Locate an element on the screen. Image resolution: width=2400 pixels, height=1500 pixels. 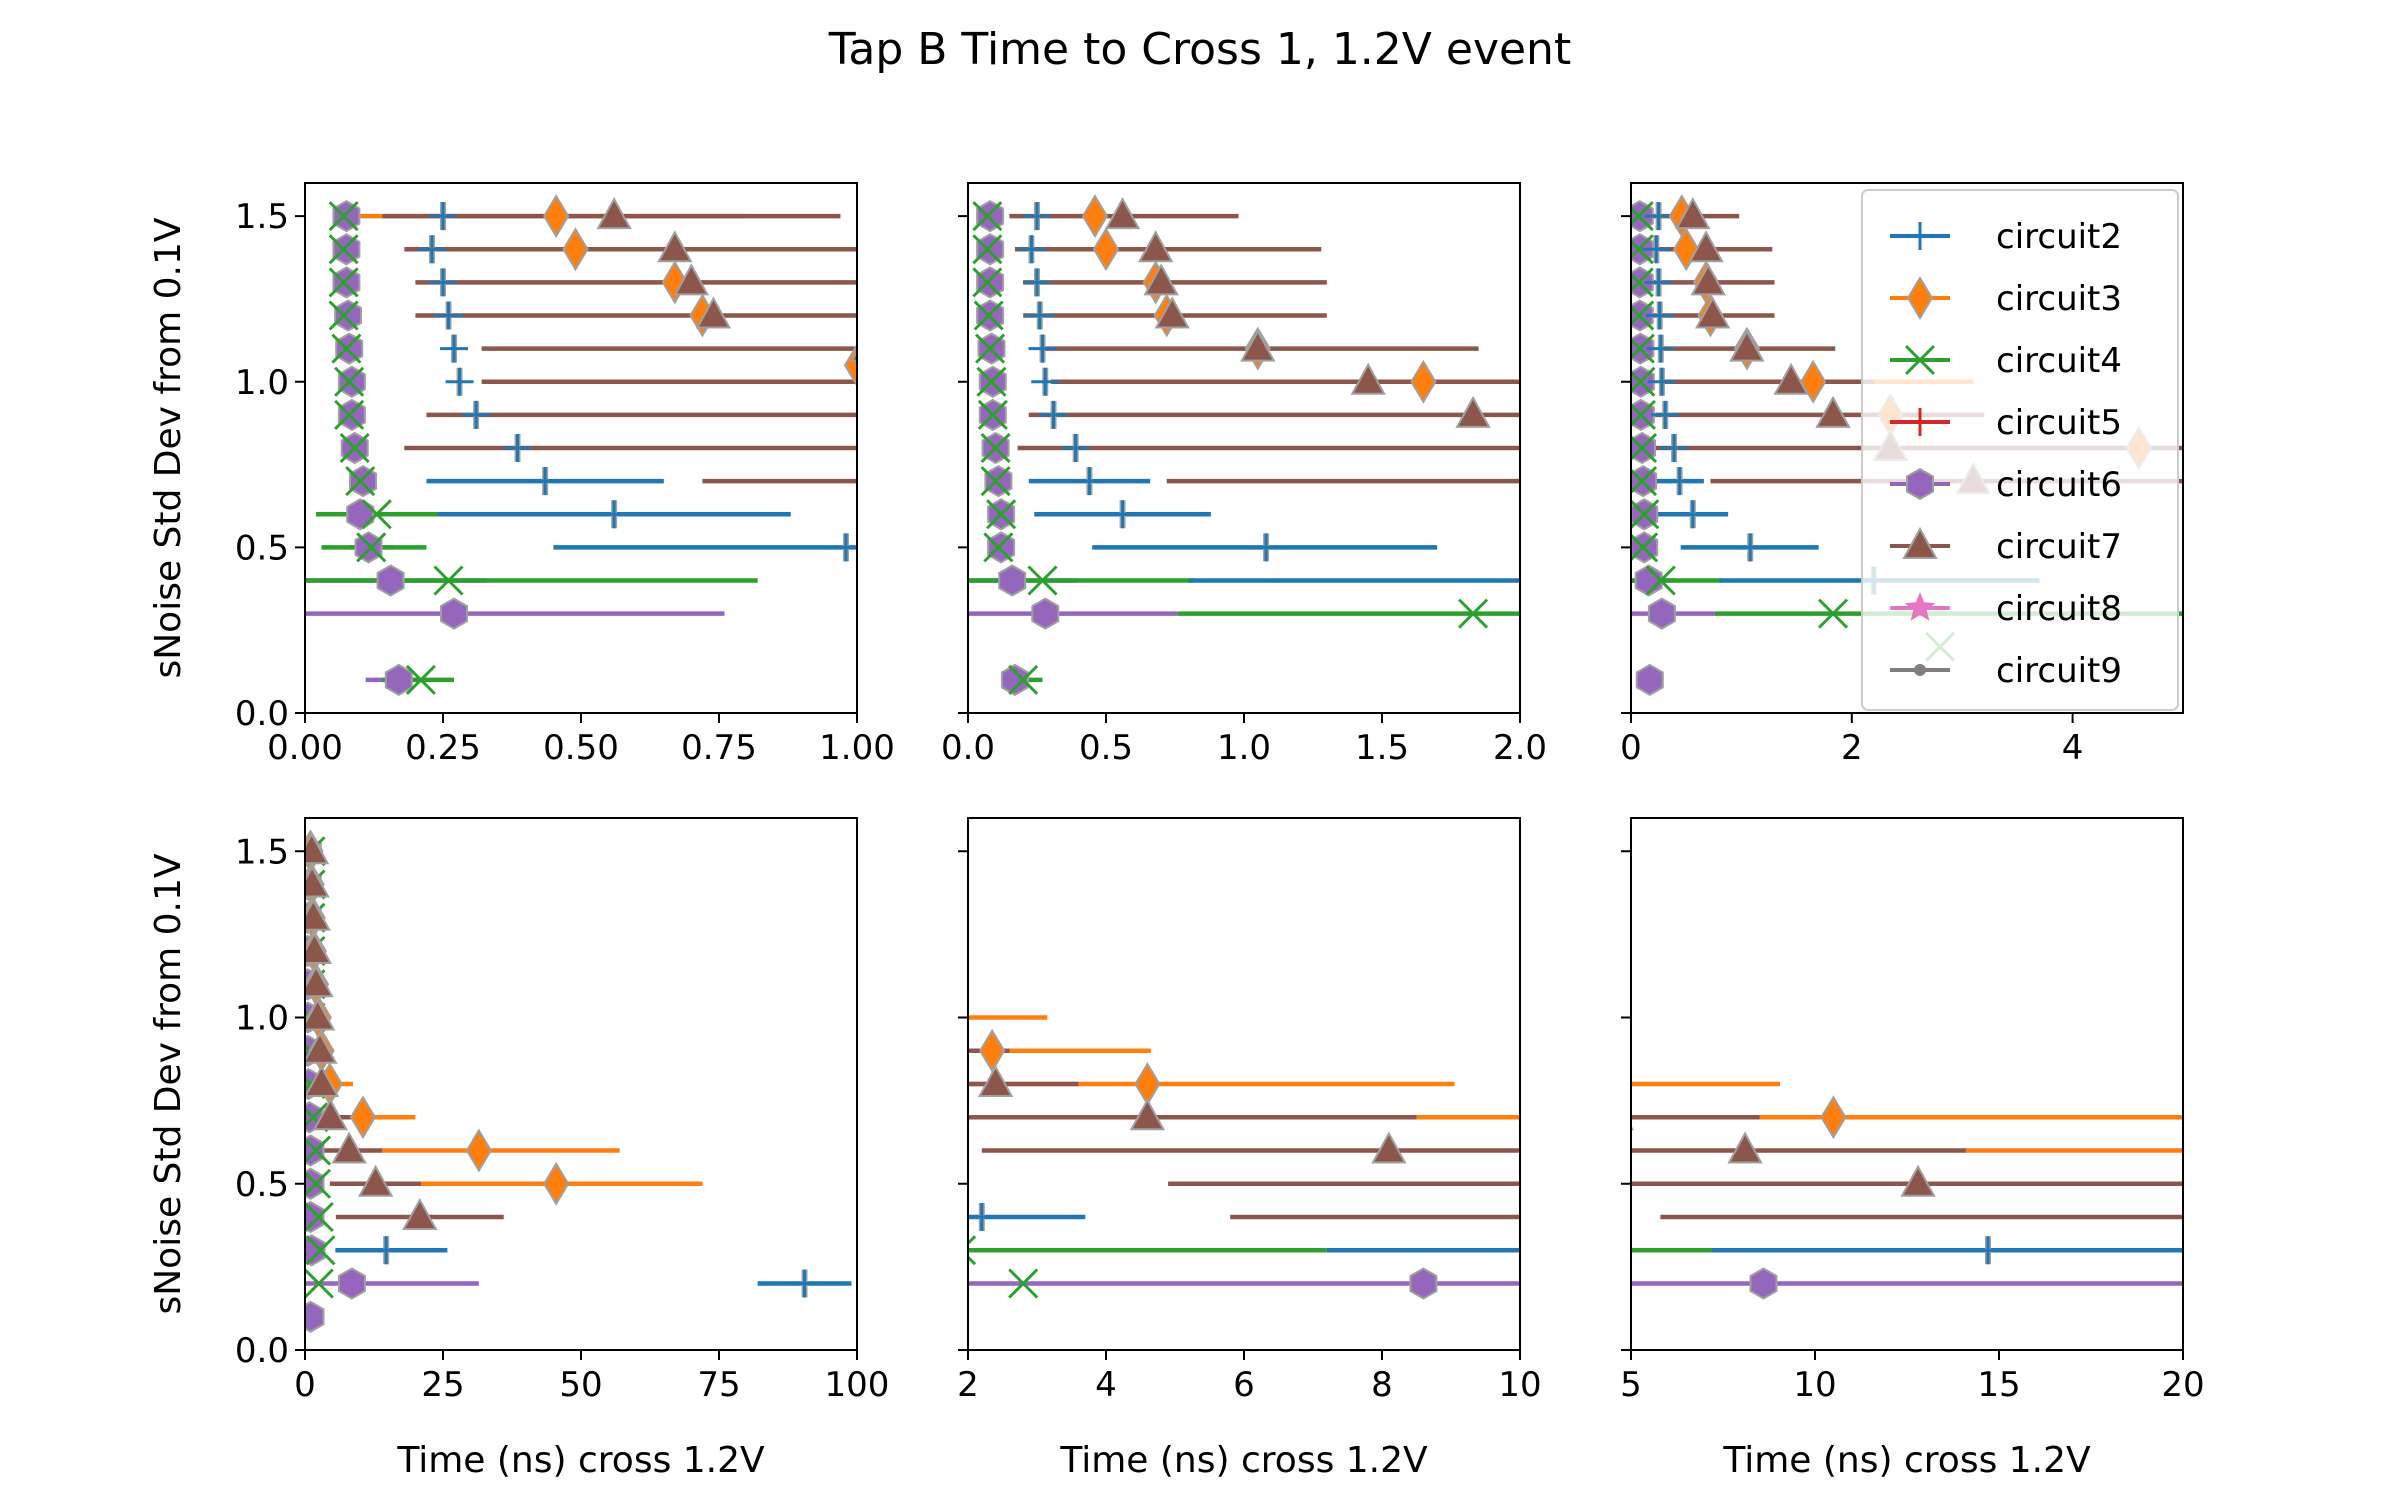
axes-frame is located at coordinates (1907, 448).